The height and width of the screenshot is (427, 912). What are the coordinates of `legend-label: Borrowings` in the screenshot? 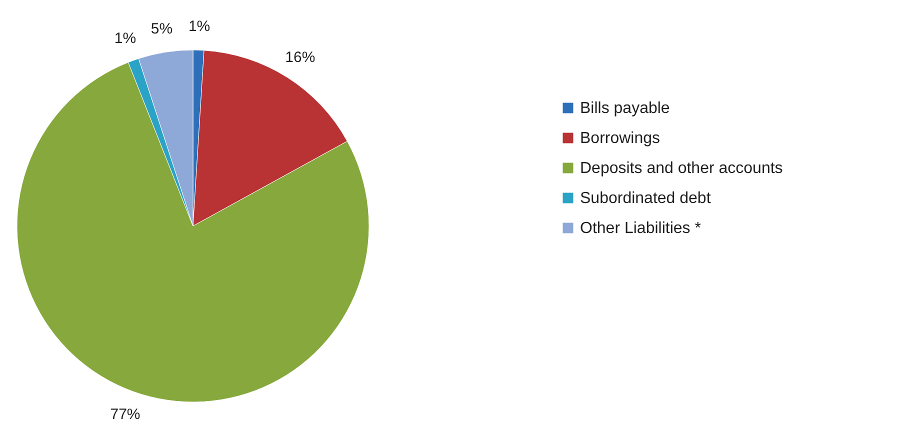 It's located at (620, 138).